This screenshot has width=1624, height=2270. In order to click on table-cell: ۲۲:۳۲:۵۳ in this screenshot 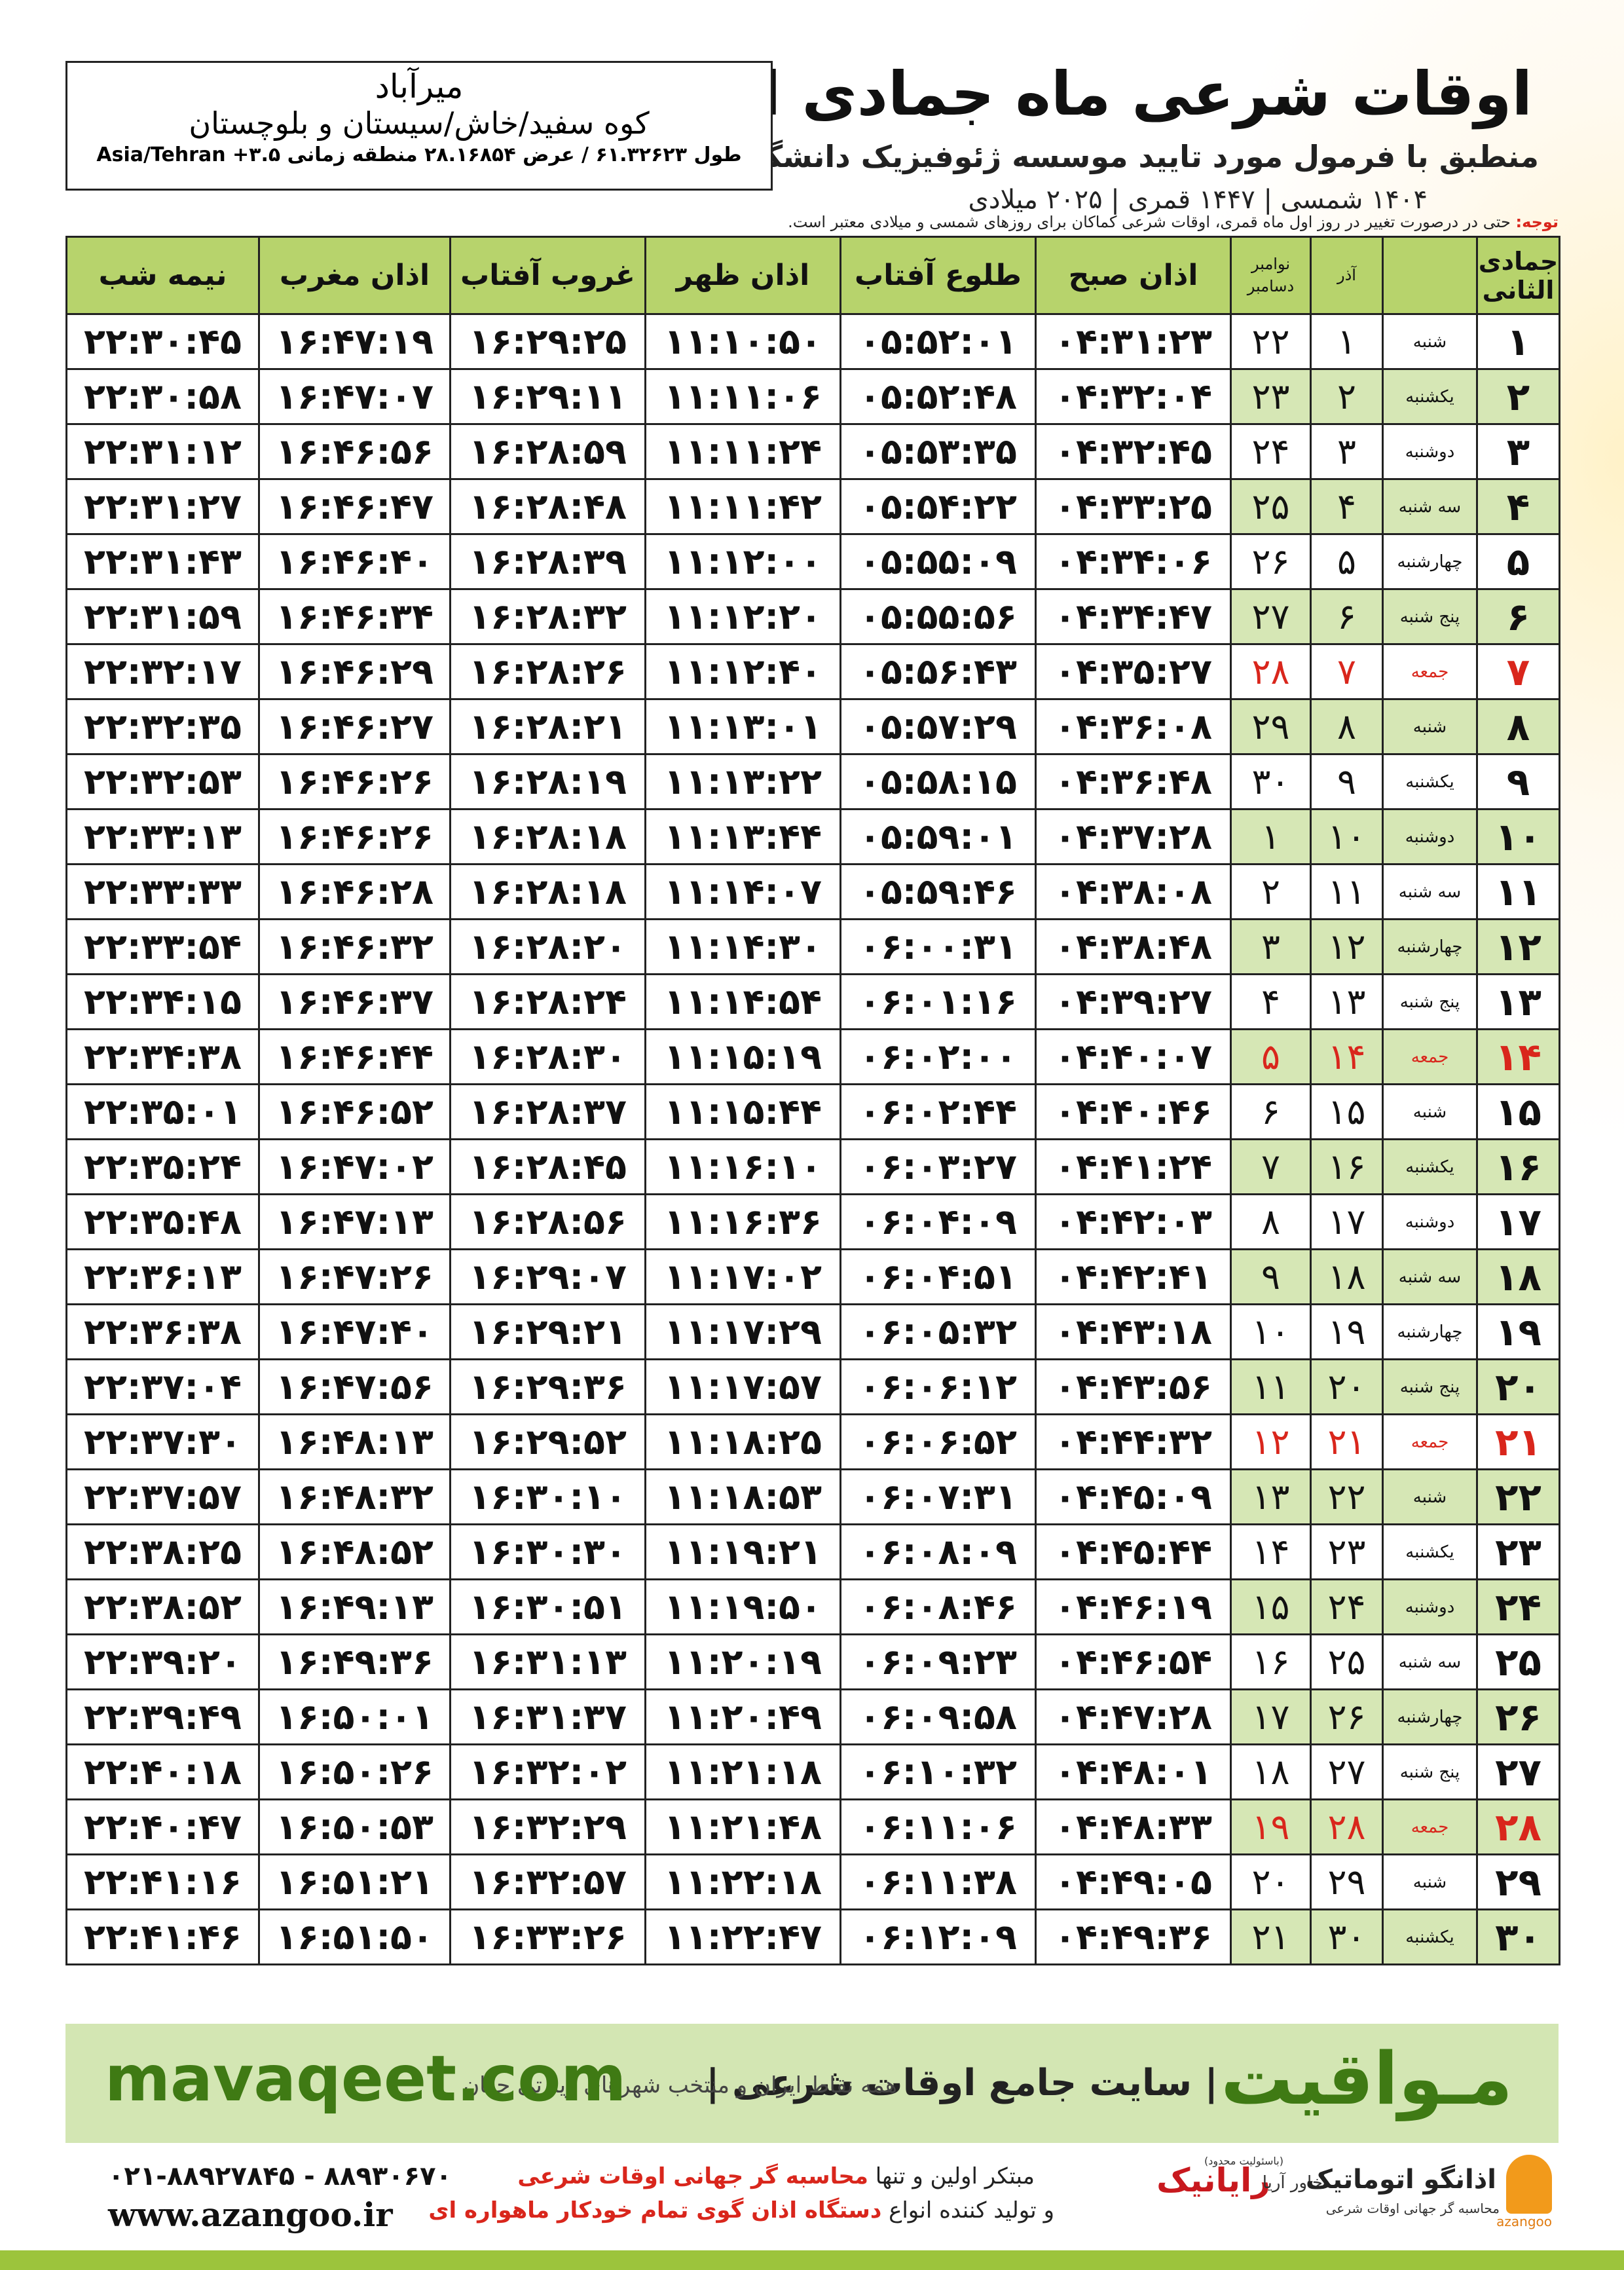, I will do `click(162, 781)`.